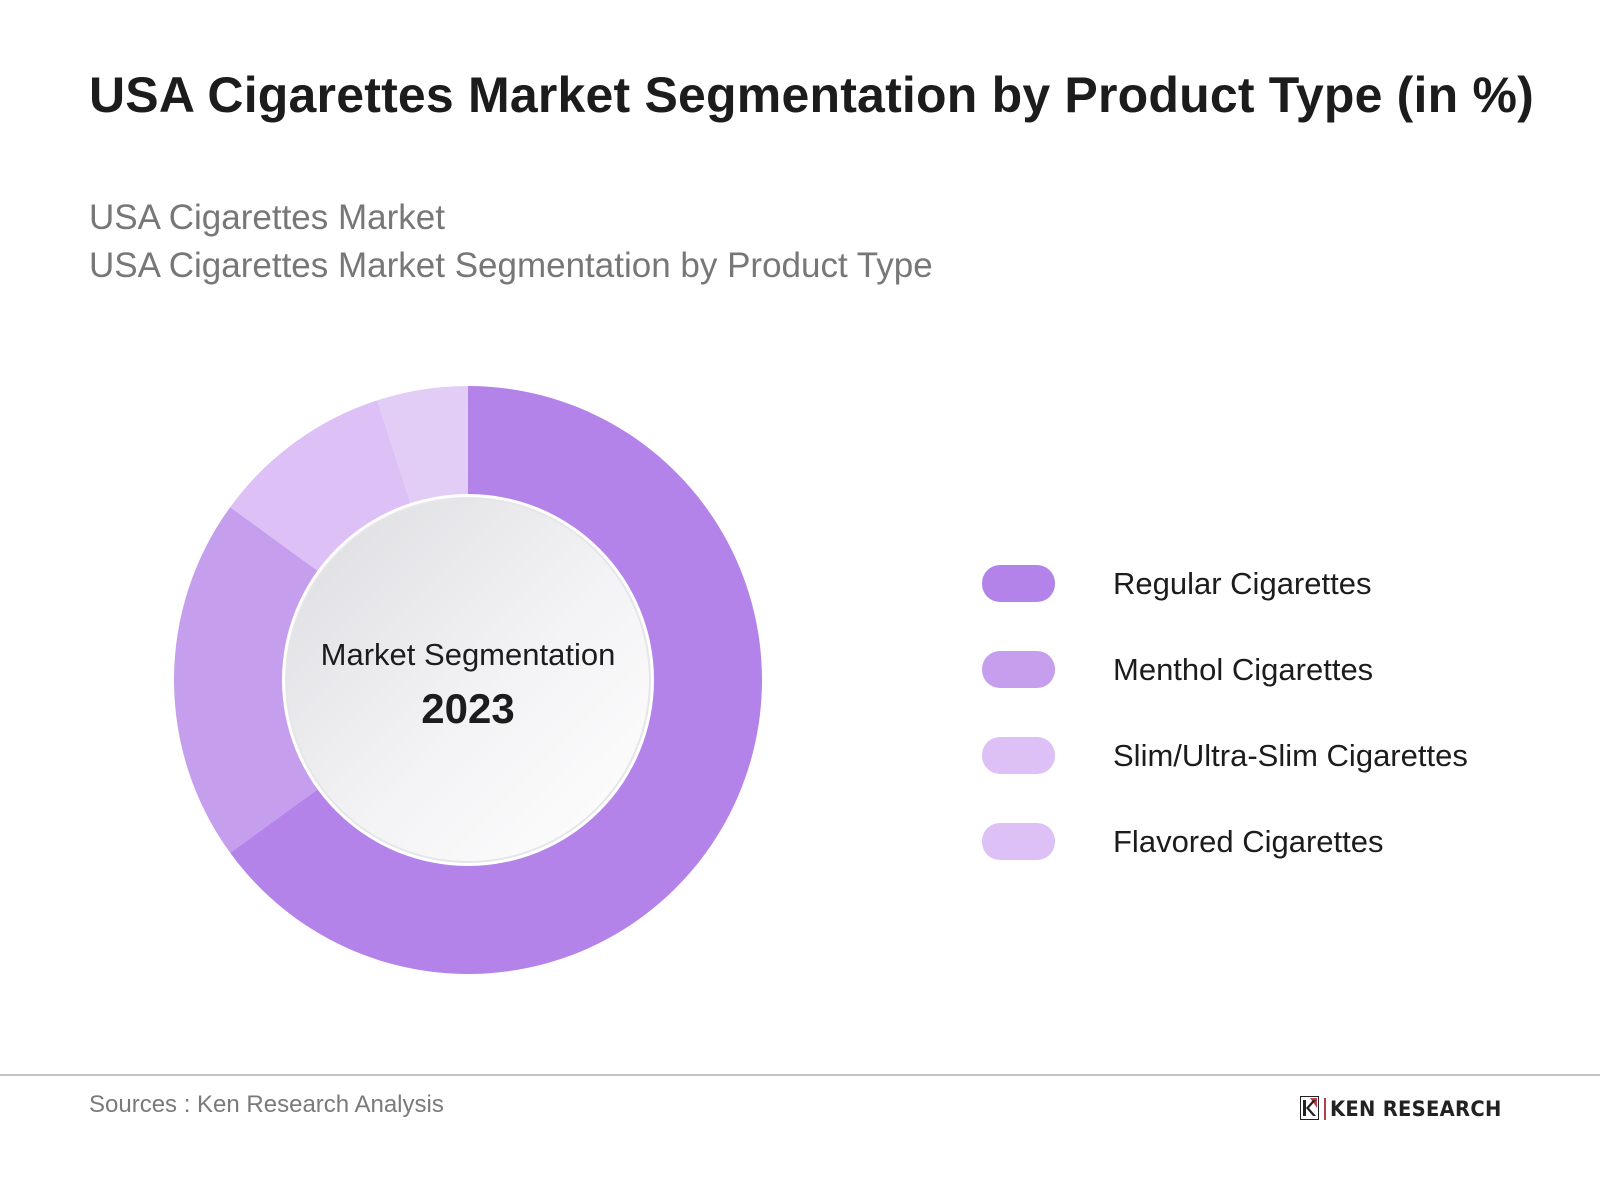  What do you see at coordinates (1248, 841) in the screenshot?
I see `legend-label-flavored: Flavored Cigarettes` at bounding box center [1248, 841].